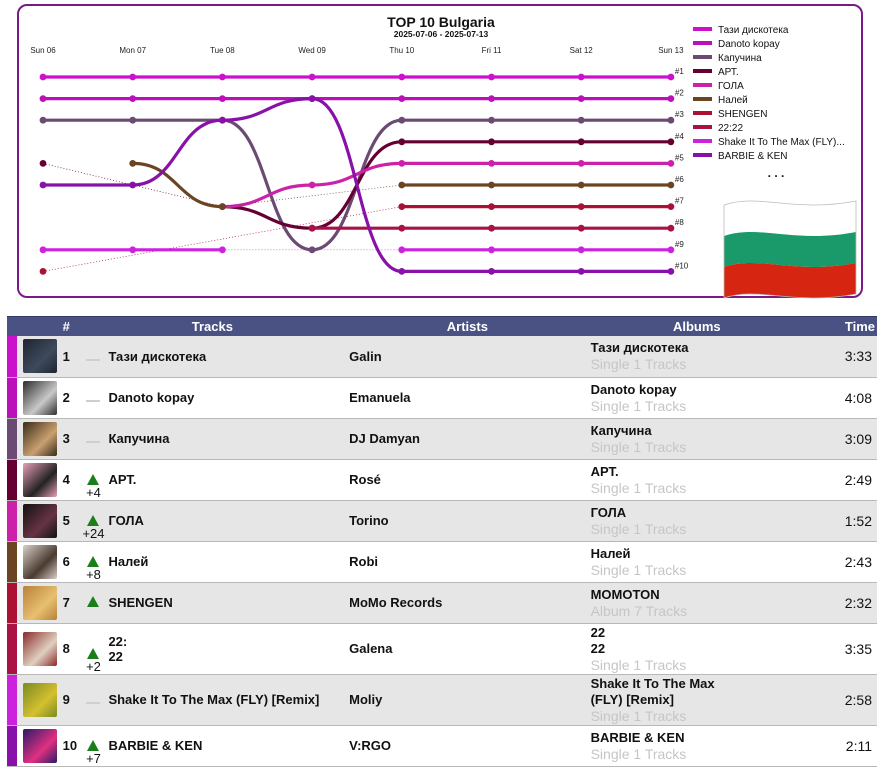 The width and height of the screenshot is (884, 773). I want to click on table-row: 5 +24 ГОЛА Torino ГОЛА Single 1 Tracks 1:52, so click(442, 520).